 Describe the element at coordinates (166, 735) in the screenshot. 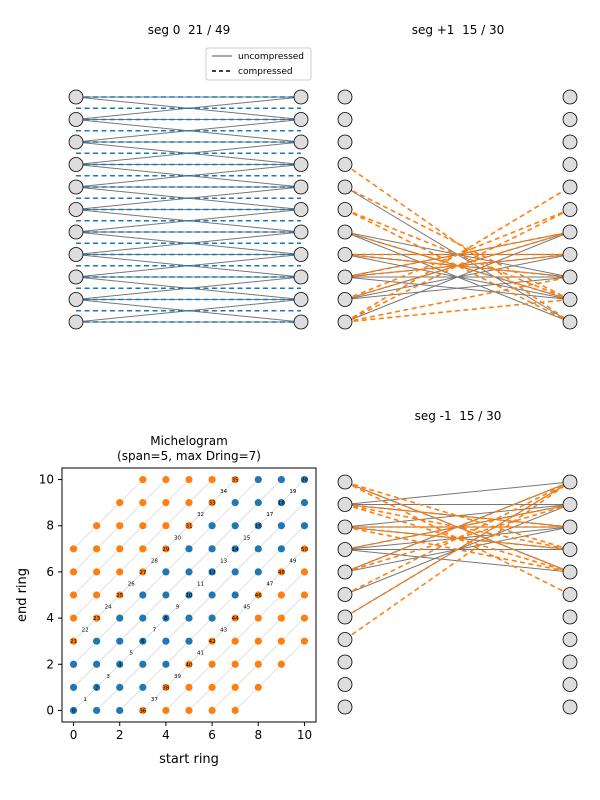

I see `x-tick-label: 4` at that location.